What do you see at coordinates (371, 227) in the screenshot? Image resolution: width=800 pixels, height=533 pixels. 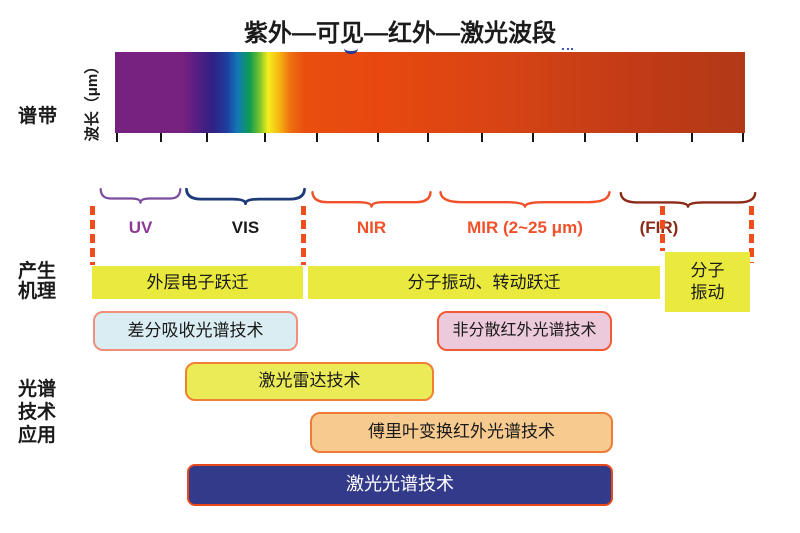 I see `band-label-nir: NIR` at bounding box center [371, 227].